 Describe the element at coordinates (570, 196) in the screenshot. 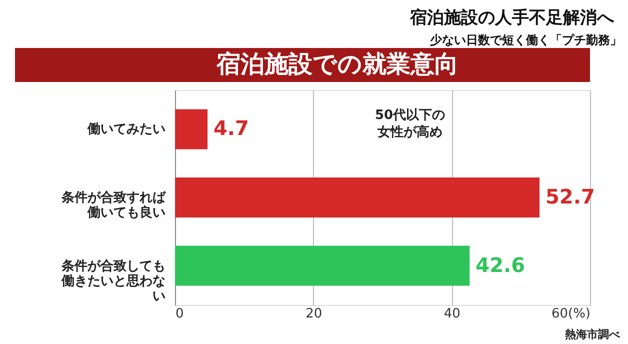

I see `data-label: 52.7` at that location.